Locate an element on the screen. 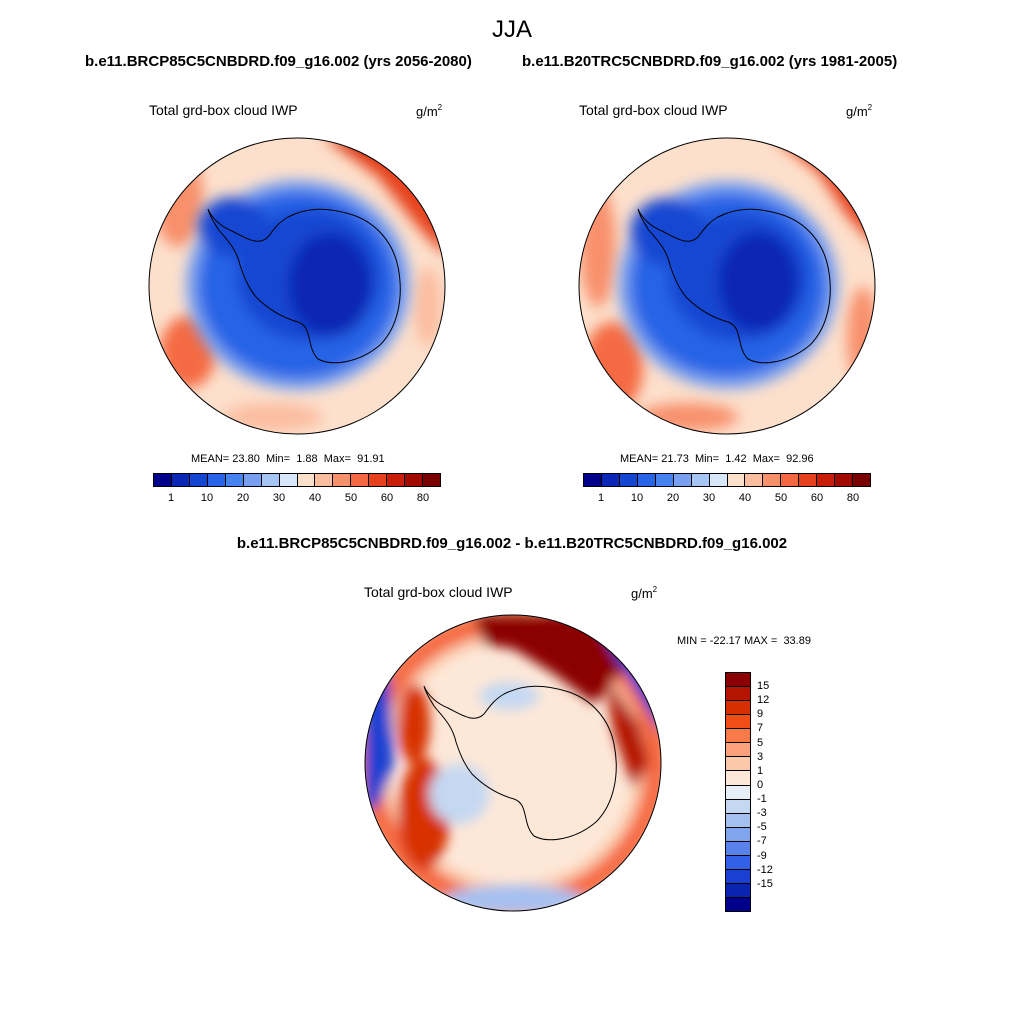 The width and height of the screenshot is (1024, 1024). panel-1-stats: MEAN= 23.80 Min= 1.88 Max= 91.91 is located at coordinates (288, 459).